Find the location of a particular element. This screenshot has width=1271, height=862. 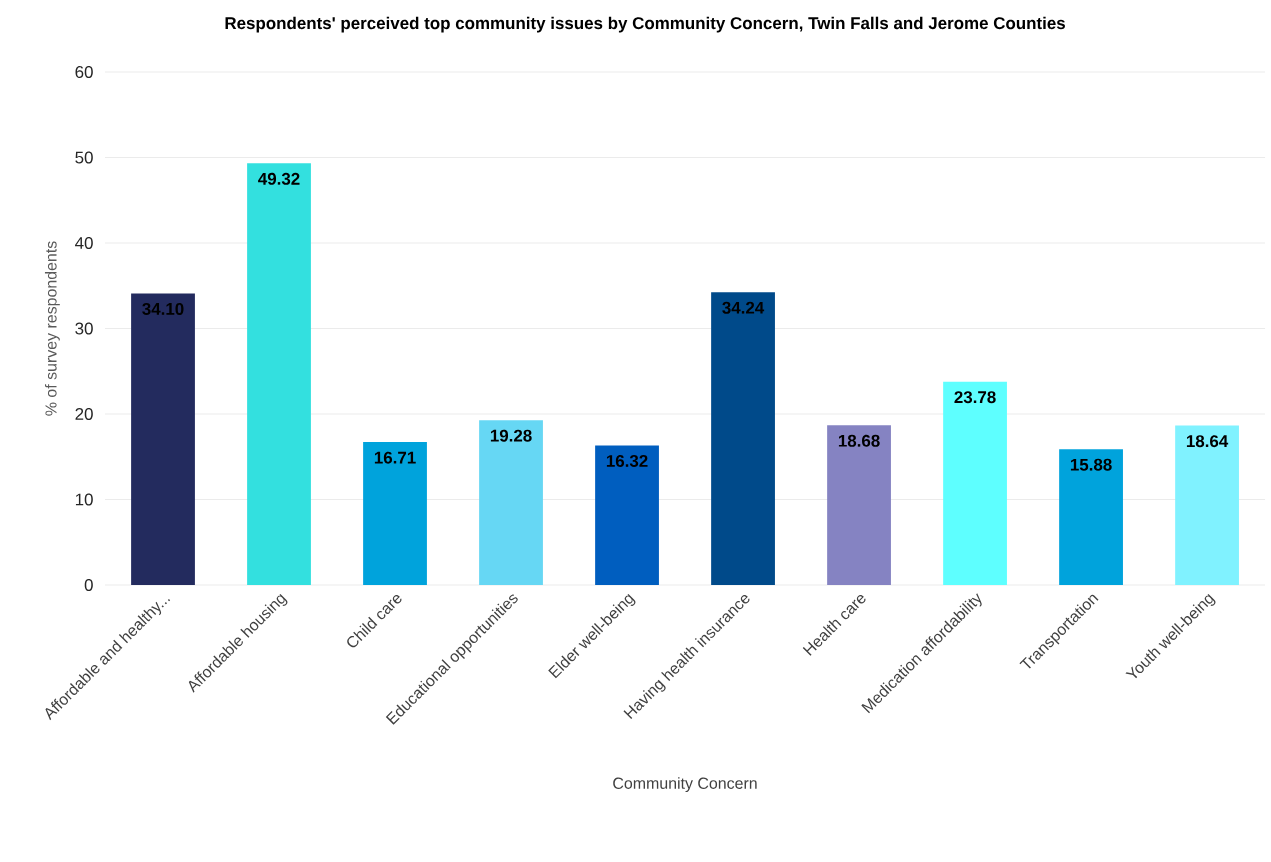

y-tick-label: 10 is located at coordinates (84, 499).